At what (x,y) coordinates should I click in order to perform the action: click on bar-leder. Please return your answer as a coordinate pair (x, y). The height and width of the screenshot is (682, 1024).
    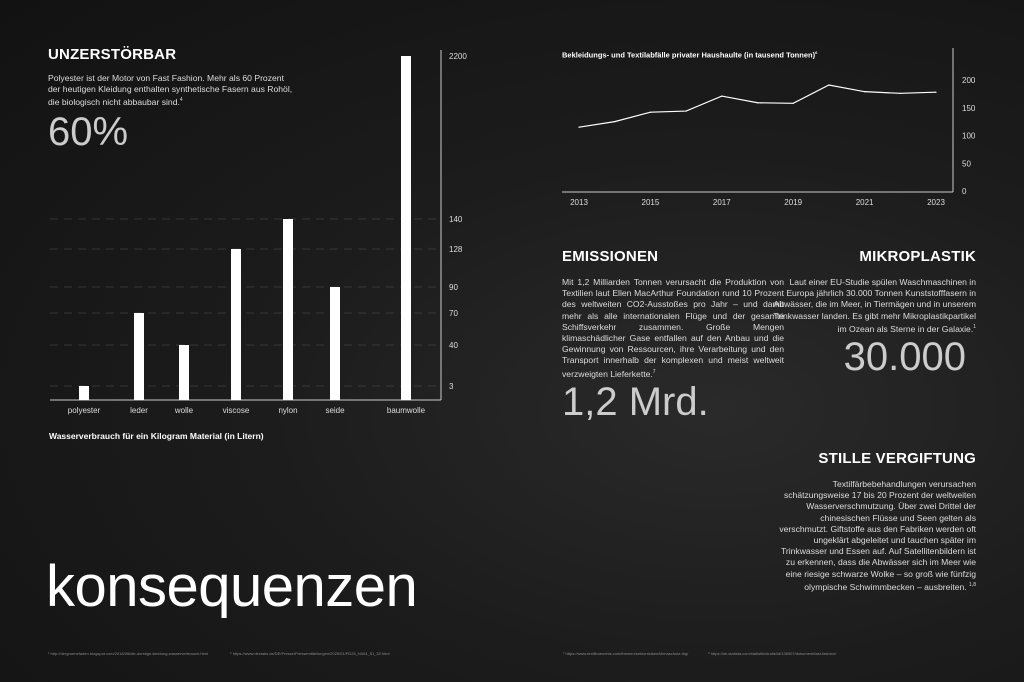
    Looking at the image, I should click on (139, 356).